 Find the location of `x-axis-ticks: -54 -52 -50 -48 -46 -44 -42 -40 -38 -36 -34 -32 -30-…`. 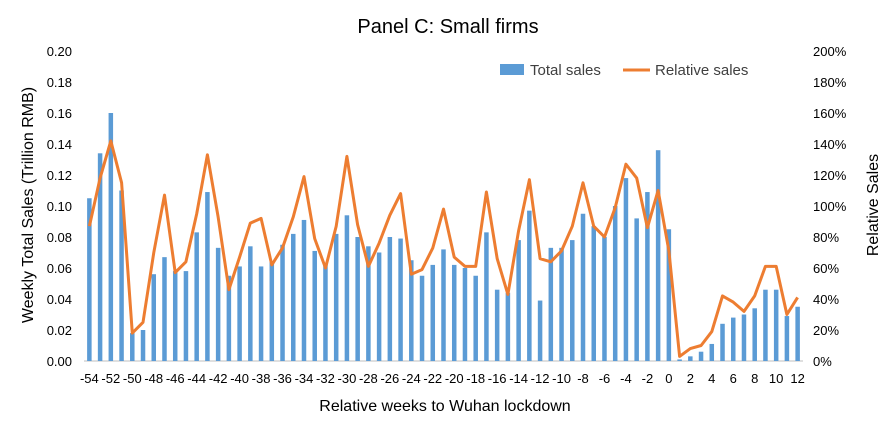

x-axis-ticks: -54 -52 -50 -48 -46 -44 -42 -40 -38 -36 -34 -32 -30-… is located at coordinates (442, 378).